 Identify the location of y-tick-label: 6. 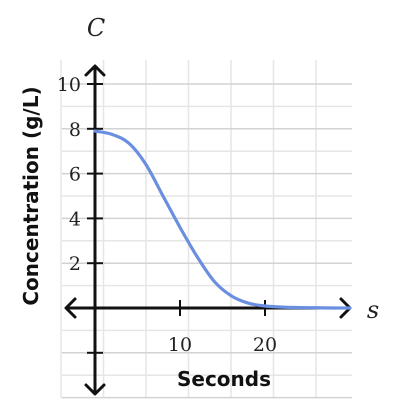
(75, 175).